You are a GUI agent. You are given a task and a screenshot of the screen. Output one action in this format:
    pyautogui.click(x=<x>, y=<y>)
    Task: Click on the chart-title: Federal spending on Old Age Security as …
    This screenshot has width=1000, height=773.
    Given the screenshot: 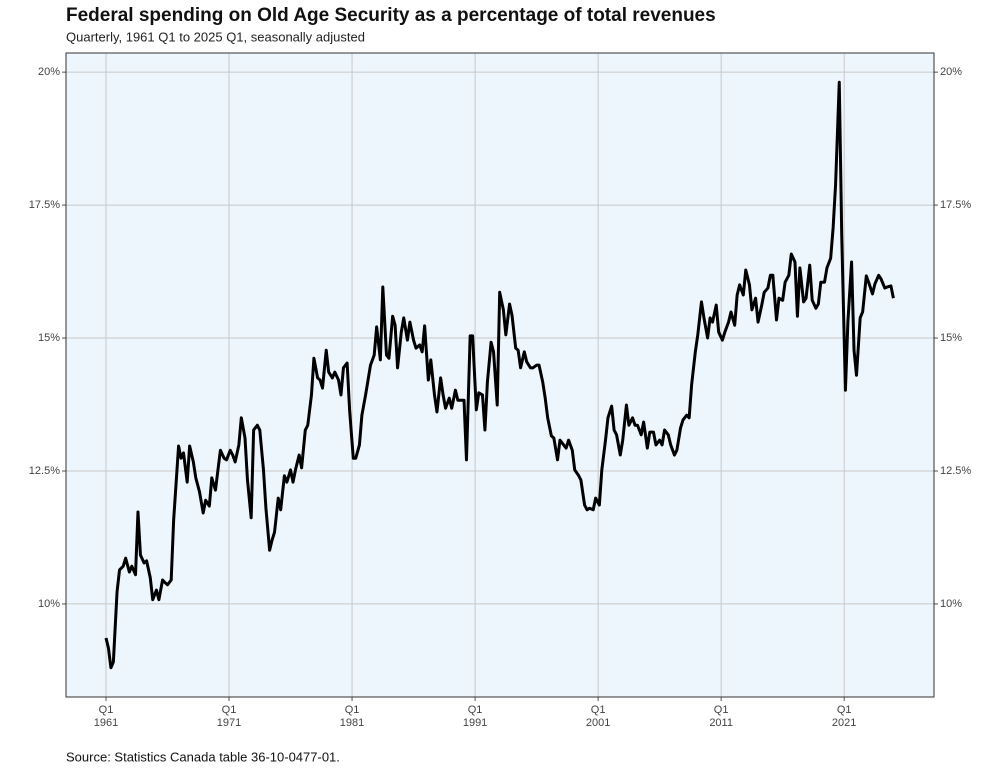 What is the action you would take?
    pyautogui.click(x=391, y=15)
    